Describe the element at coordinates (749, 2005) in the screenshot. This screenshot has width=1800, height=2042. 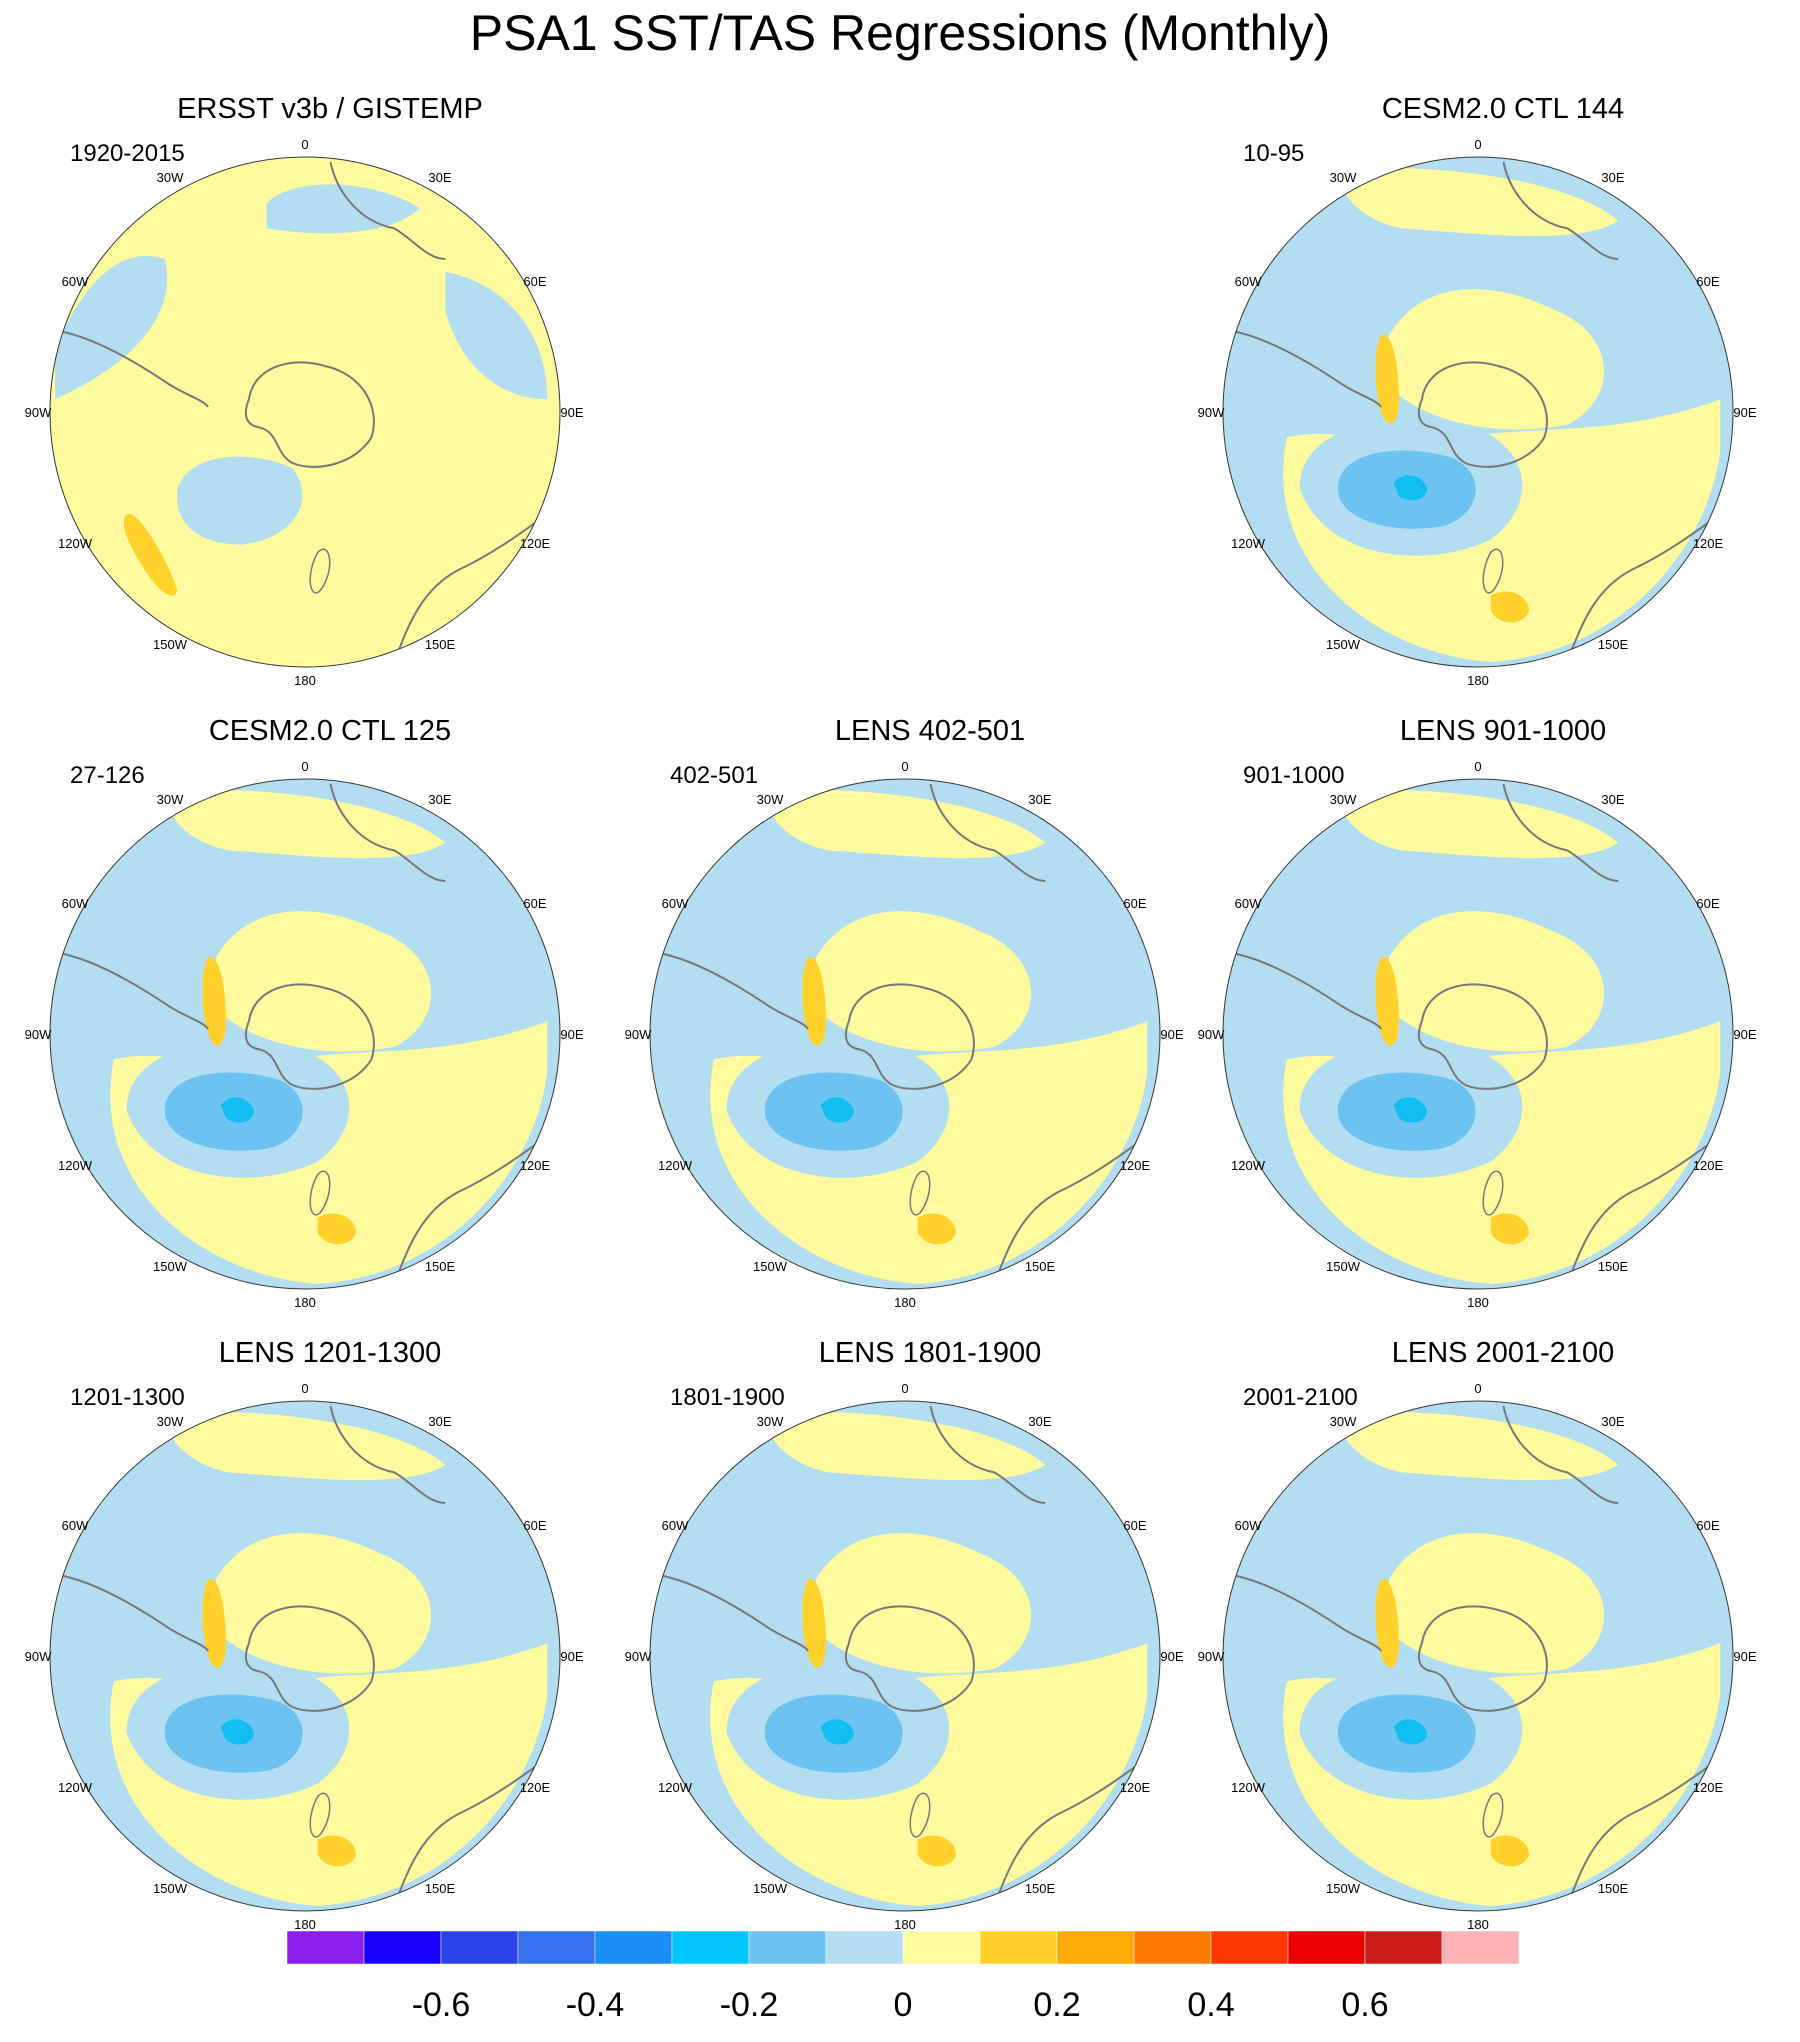
I see `colorbar-tick-label: -0.2` at that location.